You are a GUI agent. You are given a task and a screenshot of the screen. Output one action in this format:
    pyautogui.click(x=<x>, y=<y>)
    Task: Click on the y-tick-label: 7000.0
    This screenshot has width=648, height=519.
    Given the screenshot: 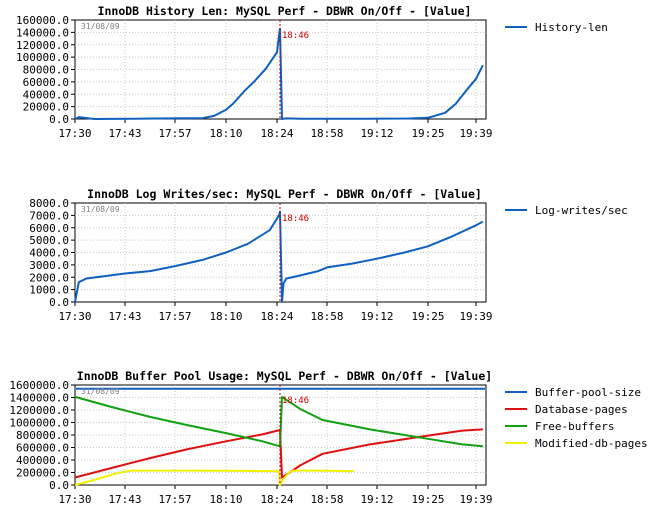 What is the action you would take?
    pyautogui.click(x=49, y=215)
    